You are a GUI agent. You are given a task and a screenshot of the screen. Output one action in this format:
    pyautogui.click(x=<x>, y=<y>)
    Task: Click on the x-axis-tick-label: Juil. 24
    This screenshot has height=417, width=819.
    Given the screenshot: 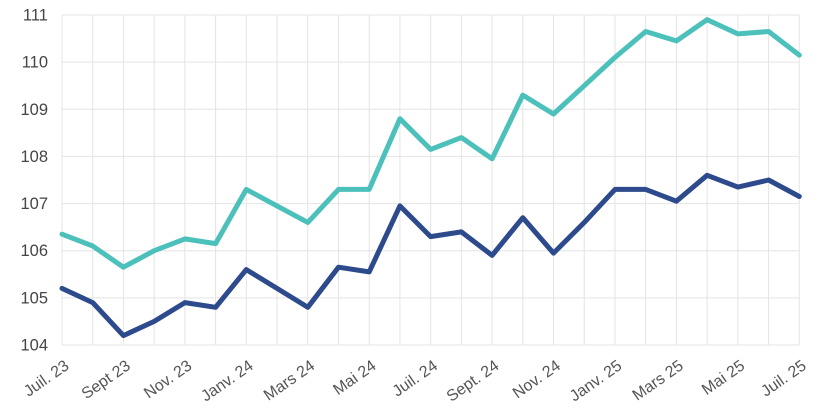 What is the action you would take?
    pyautogui.click(x=415, y=378)
    